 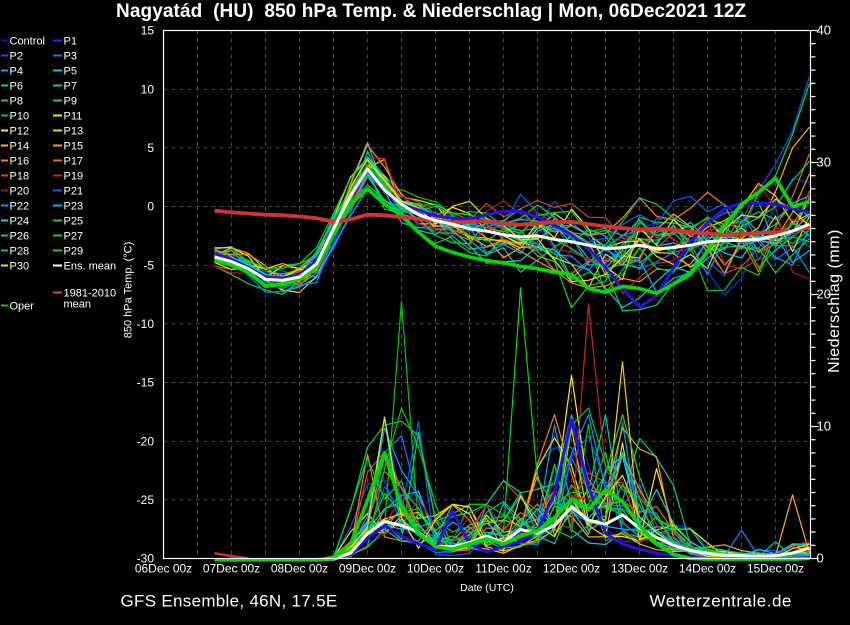 What do you see at coordinates (775, 569) in the screenshot?
I see `svg-text: 15Dec 00z` at bounding box center [775, 569].